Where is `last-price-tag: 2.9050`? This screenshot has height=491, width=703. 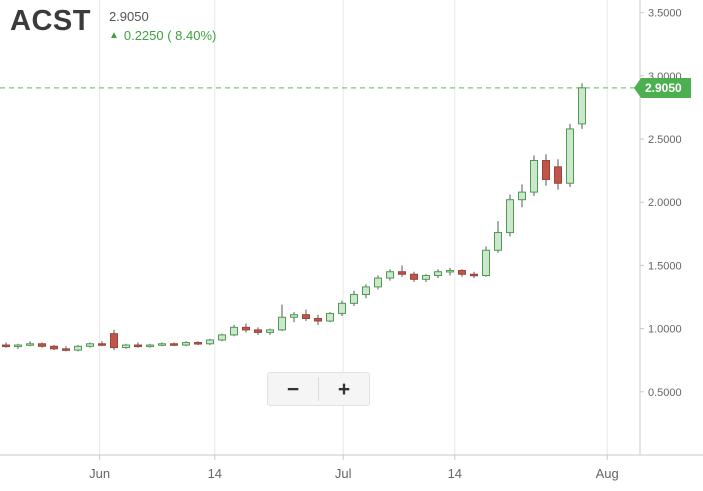 last-price-tag: 2.9050 is located at coordinates (662, 88).